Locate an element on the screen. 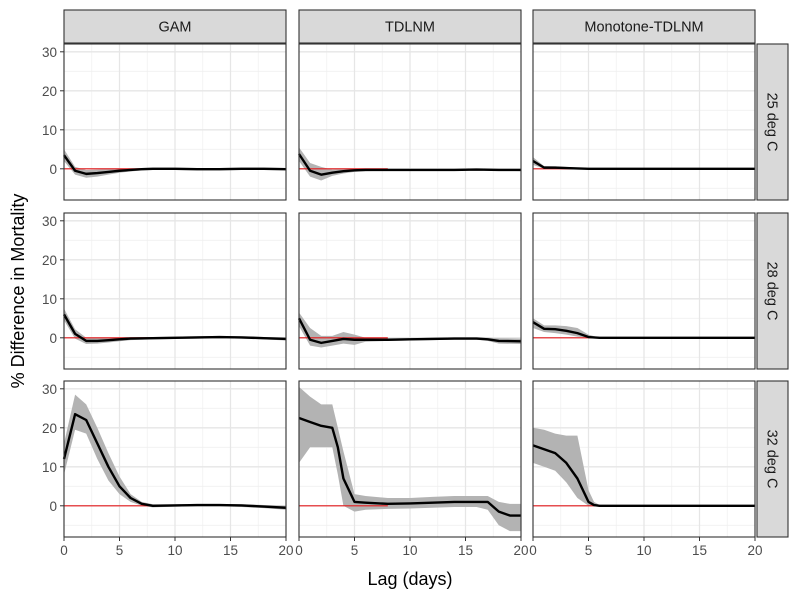 This screenshot has height=600, width=800. column-strip-label: GAM is located at coordinates (174, 28).